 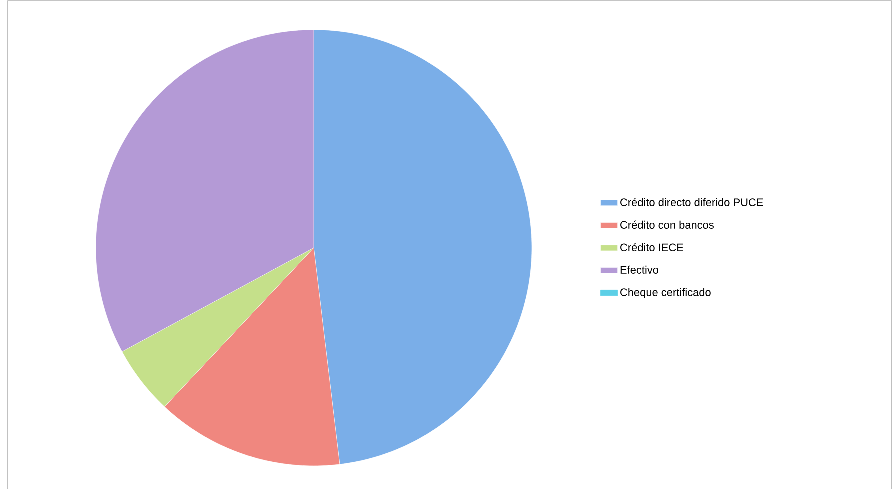 I want to click on legend-label: Crédito con bancos, so click(x=667, y=224).